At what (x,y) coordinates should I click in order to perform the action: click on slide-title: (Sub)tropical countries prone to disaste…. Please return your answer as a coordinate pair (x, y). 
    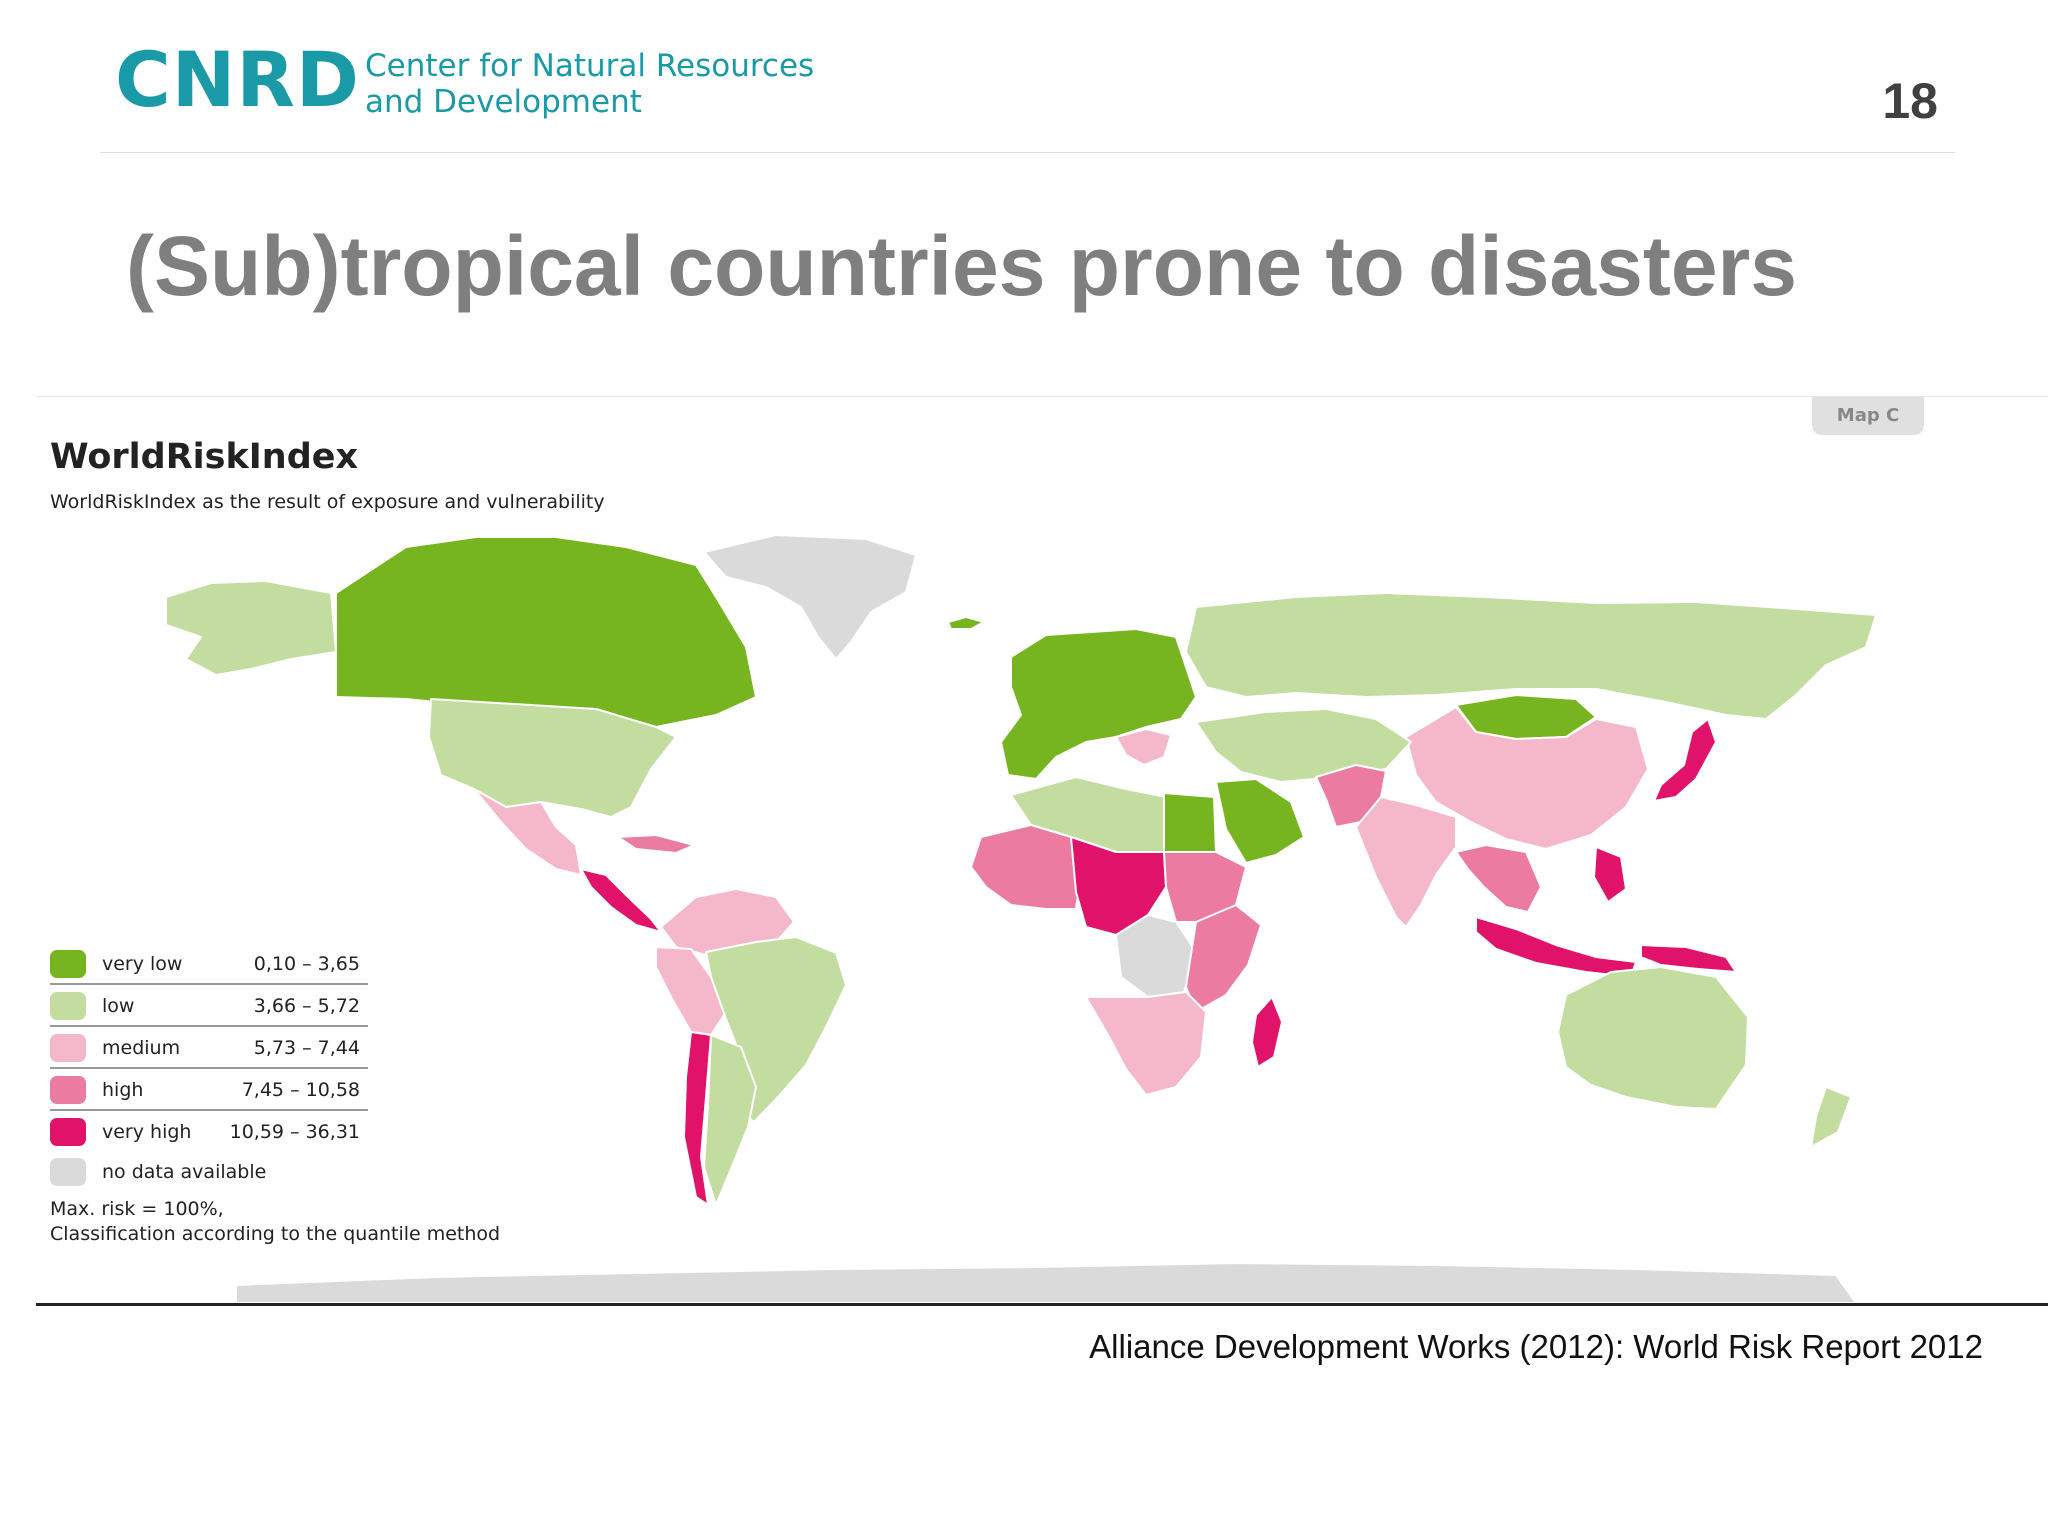
    Looking at the image, I should click on (961, 266).